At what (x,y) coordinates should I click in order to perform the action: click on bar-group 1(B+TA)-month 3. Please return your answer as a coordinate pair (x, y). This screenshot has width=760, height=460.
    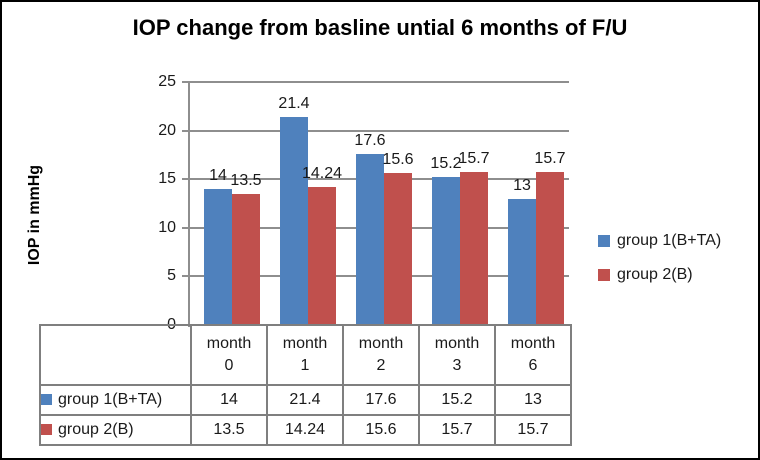
    Looking at the image, I should click on (446, 251).